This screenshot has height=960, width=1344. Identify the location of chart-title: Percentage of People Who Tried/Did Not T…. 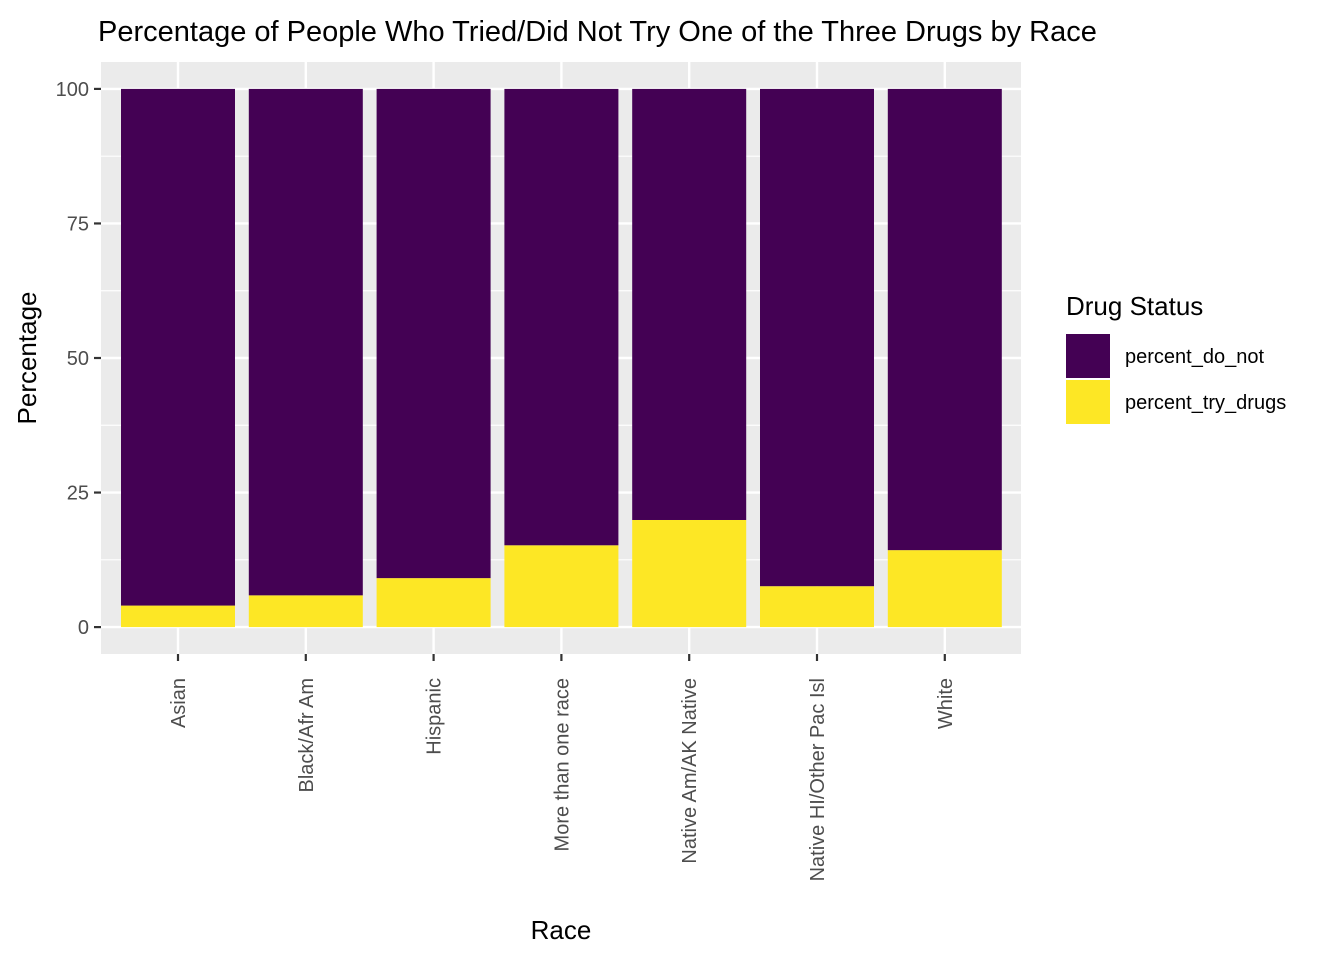
(597, 32).